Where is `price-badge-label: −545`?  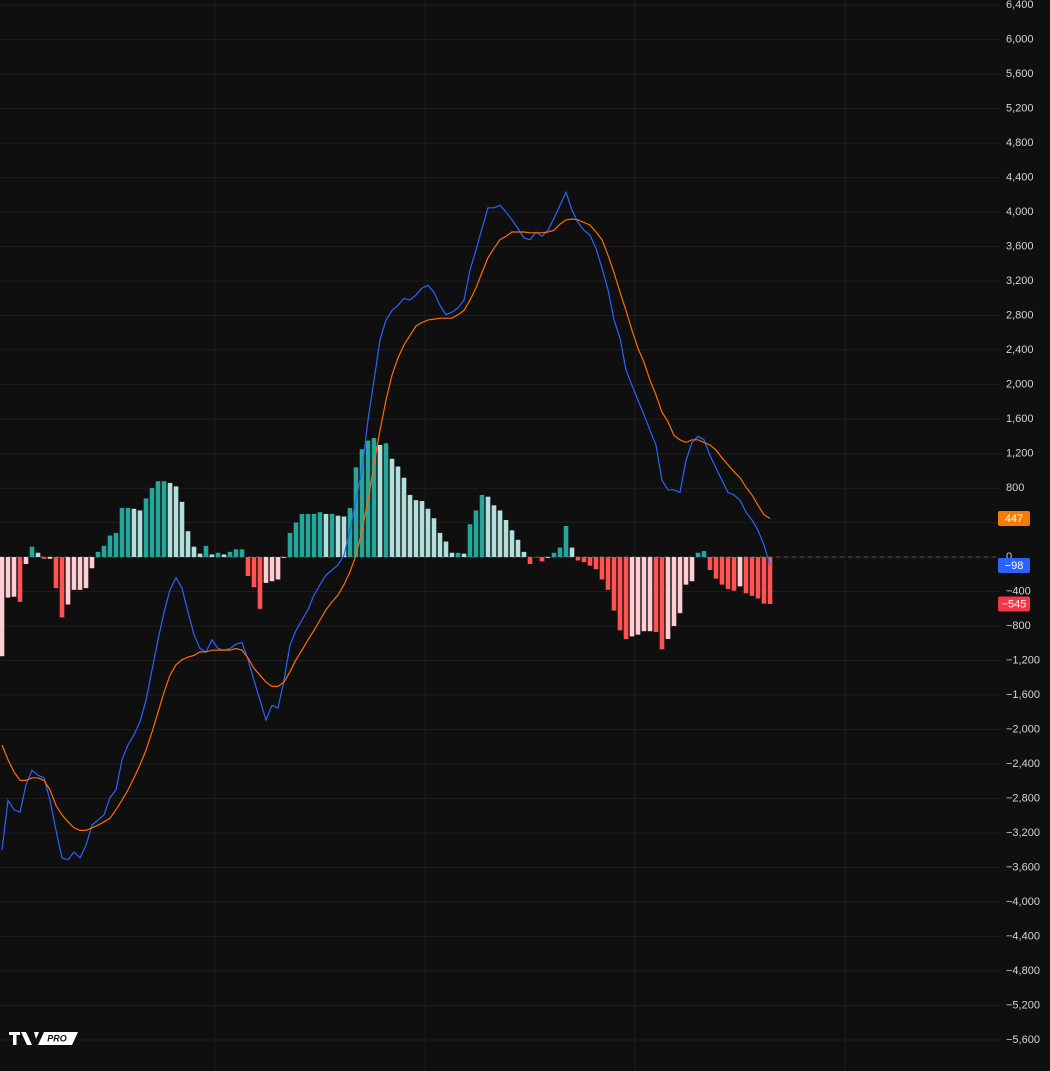
price-badge-label: −545 is located at coordinates (1014, 604).